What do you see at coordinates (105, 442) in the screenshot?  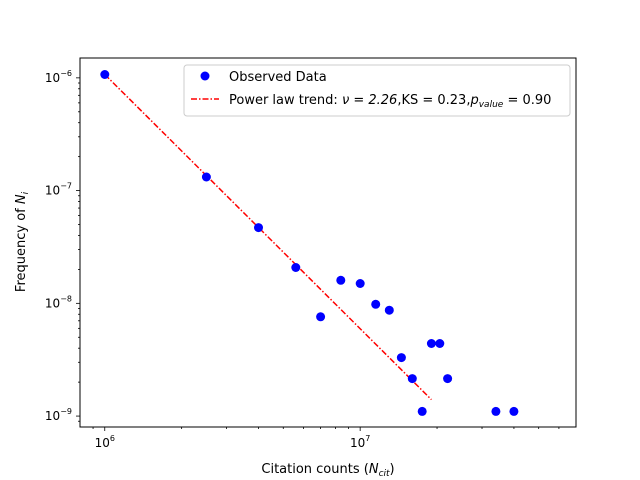 I see `x-tick-label: 10⁶` at bounding box center [105, 442].